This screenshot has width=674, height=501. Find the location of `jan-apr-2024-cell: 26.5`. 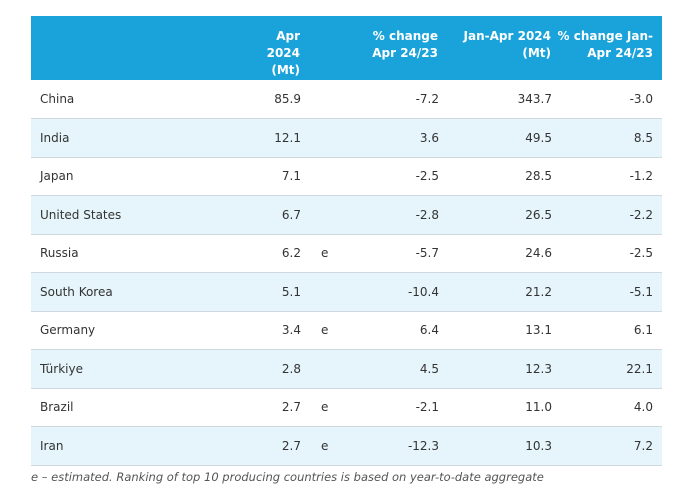

jan-apr-2024-cell: 26.5 is located at coordinates (538, 214).